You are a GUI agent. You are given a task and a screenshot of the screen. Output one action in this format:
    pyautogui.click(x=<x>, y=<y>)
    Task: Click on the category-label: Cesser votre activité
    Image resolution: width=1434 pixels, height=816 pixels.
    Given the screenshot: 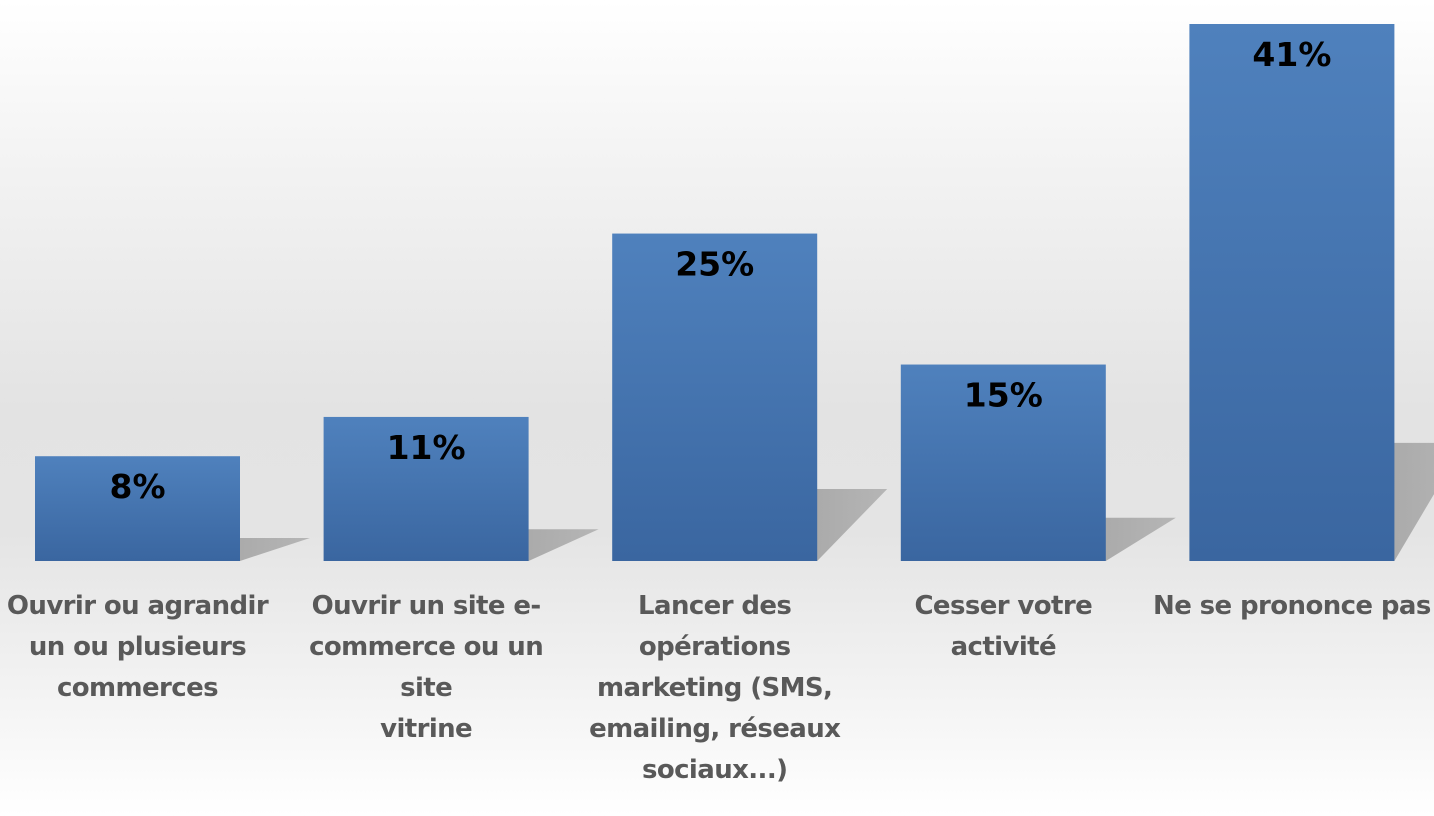 What is the action you would take?
    pyautogui.click(x=1003, y=627)
    